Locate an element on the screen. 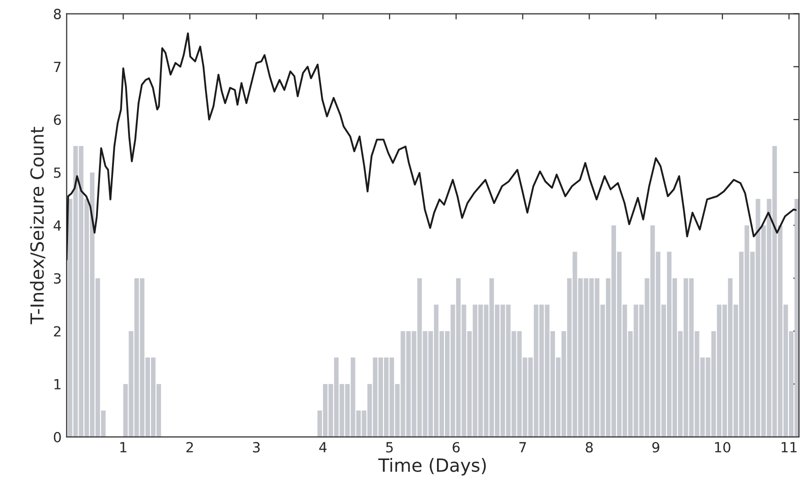  y-tick-label: 7 is located at coordinates (57, 67).